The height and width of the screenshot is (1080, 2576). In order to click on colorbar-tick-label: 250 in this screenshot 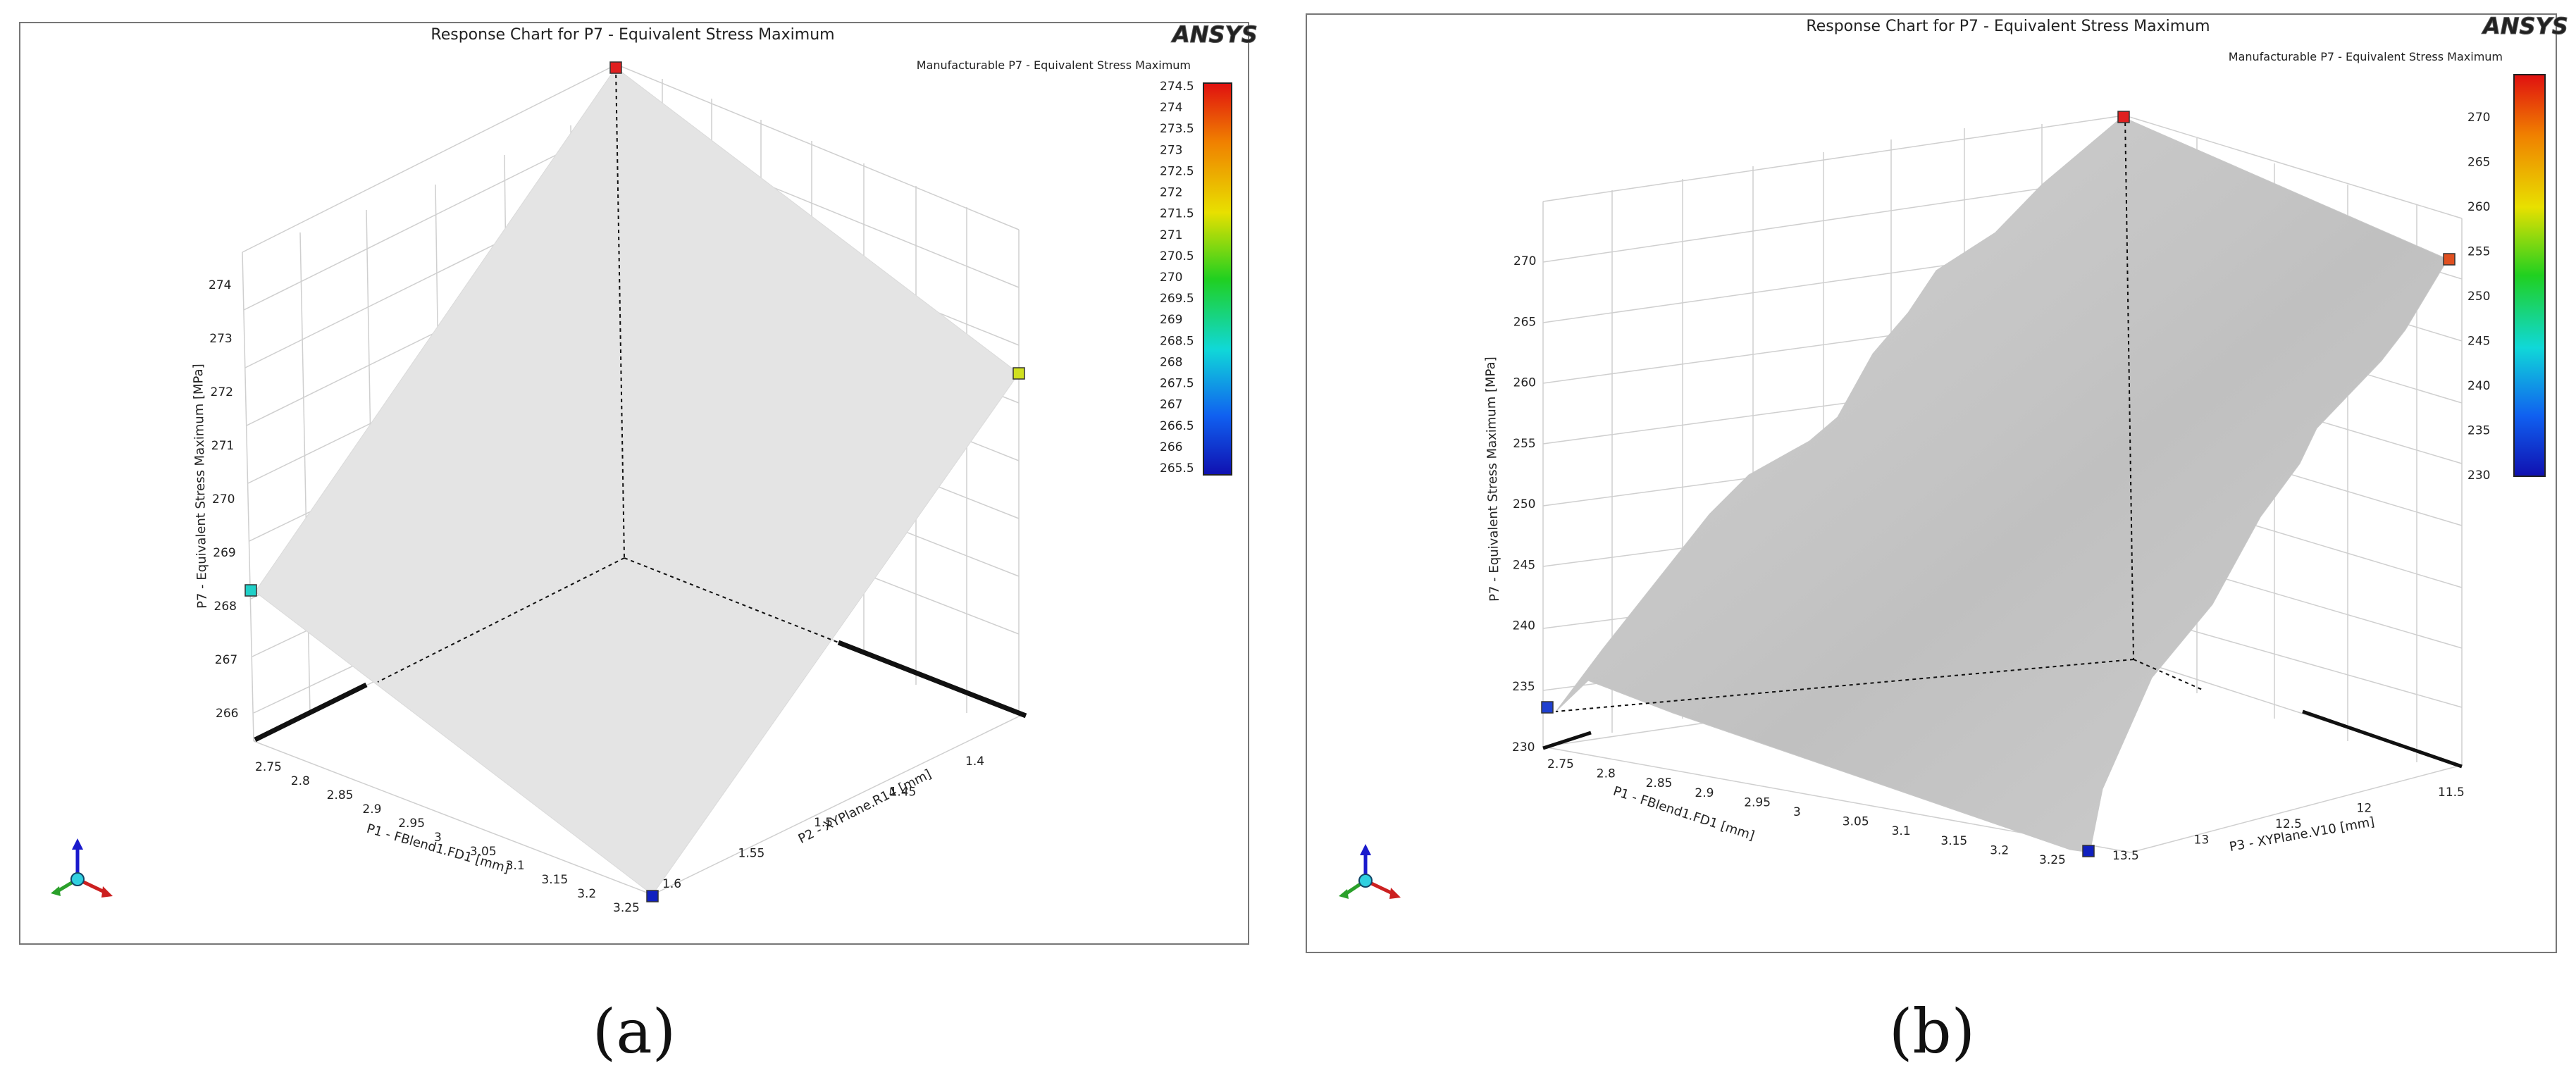, I will do `click(2478, 297)`.